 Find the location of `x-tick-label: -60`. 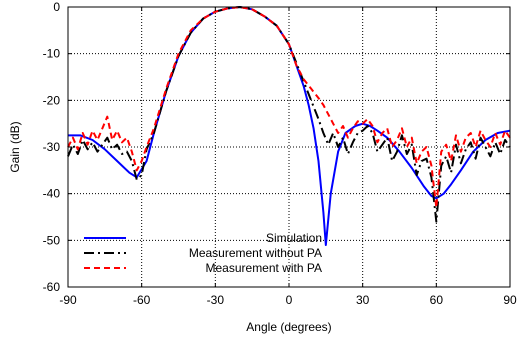

x-tick-label: -60 is located at coordinates (142, 300).